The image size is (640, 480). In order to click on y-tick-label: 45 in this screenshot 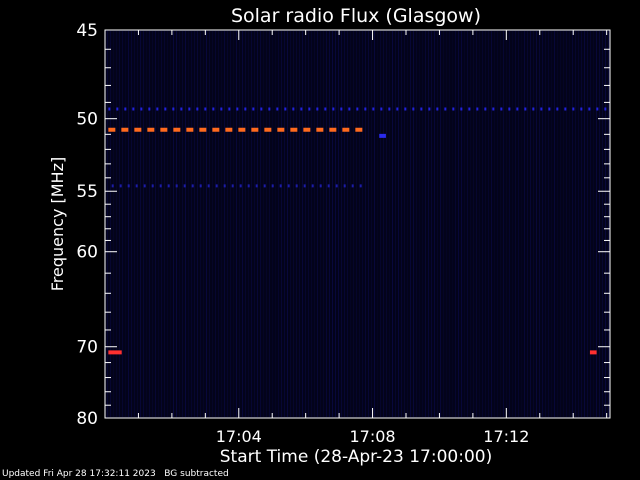, I will do `click(87, 31)`.